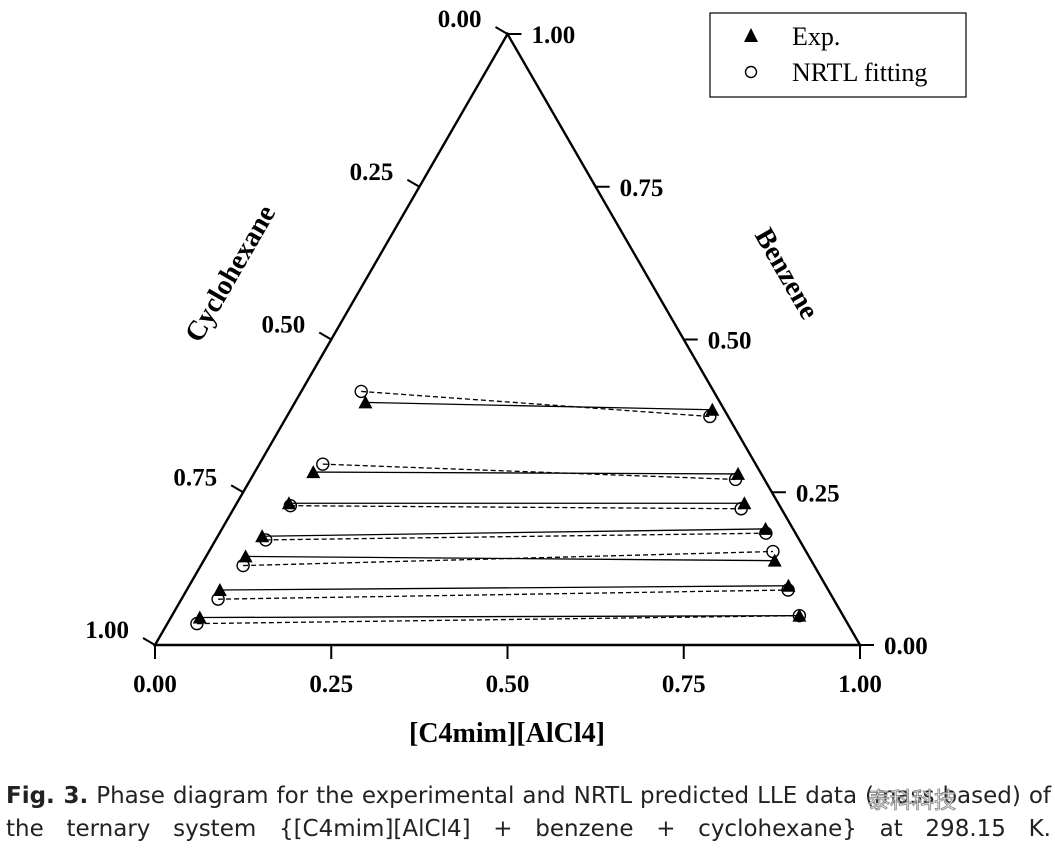 This screenshot has width=1055, height=853. I want to click on legend-label-exp: Exp., so click(816, 36).